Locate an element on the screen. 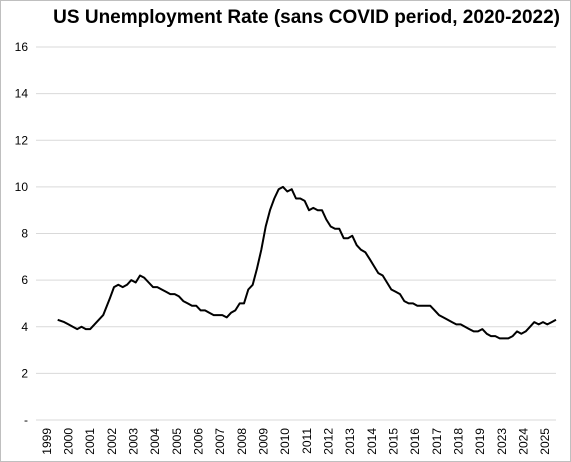 Image resolution: width=571 pixels, height=462 pixels. x-tick-label: 2003 is located at coordinates (134, 441).